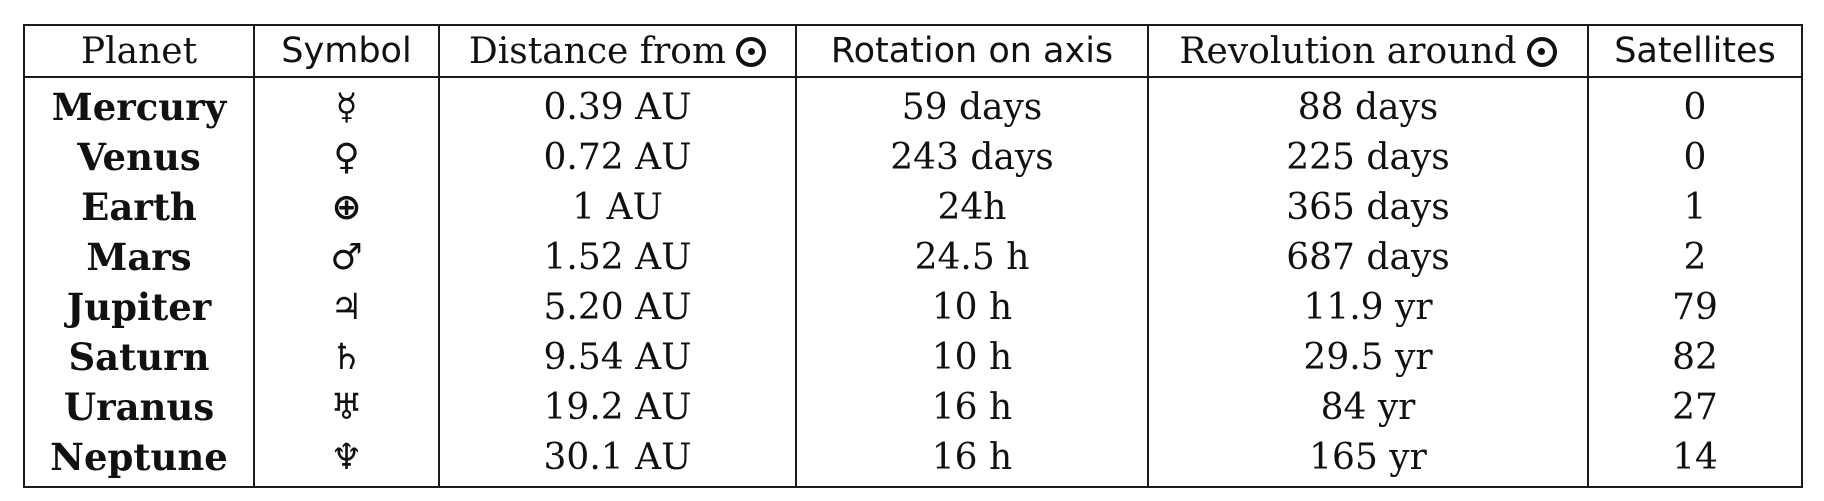 Image resolution: width=1824 pixels, height=501 pixels. Describe the element at coordinates (139, 460) in the screenshot. I see `planet-name: Neptune` at that location.